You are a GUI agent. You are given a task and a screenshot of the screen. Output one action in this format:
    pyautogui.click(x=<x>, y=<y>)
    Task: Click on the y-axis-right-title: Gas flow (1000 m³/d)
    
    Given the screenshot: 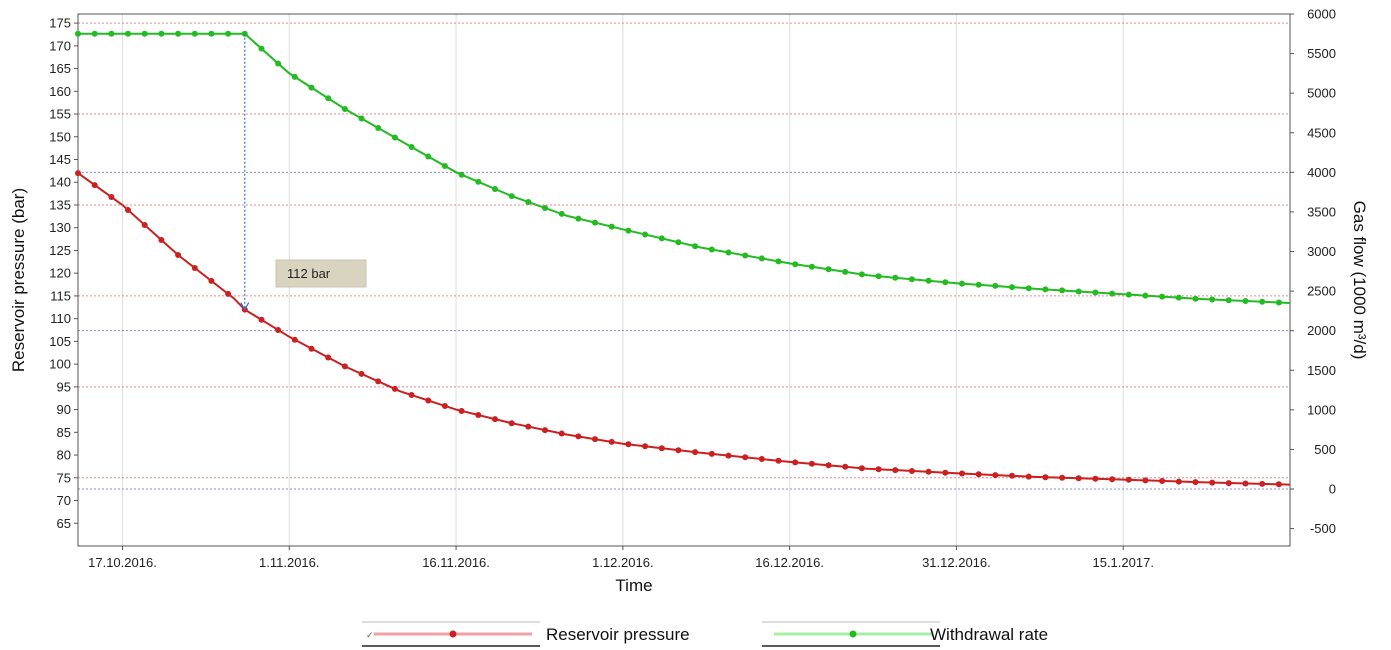 What is the action you would take?
    pyautogui.click(x=1359, y=280)
    